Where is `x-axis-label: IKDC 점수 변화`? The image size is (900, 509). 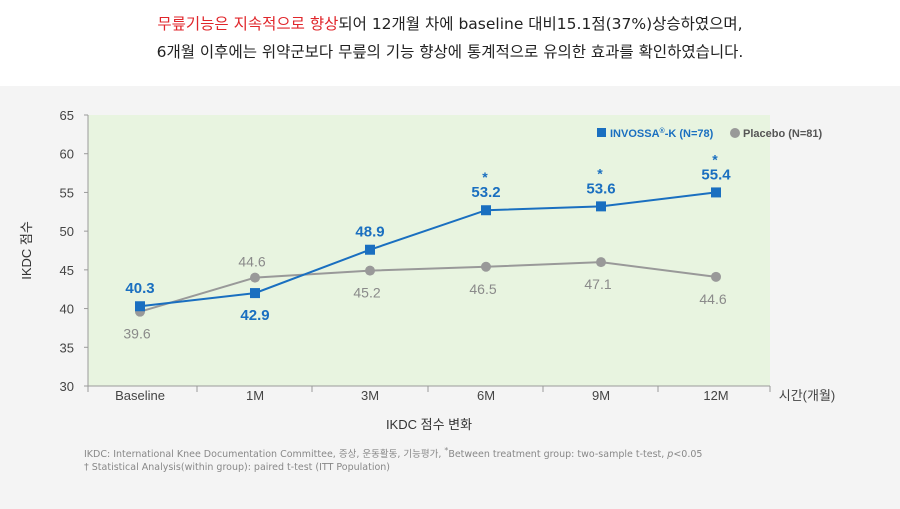
x-axis-label: IKDC 점수 변화 is located at coordinates (429, 424).